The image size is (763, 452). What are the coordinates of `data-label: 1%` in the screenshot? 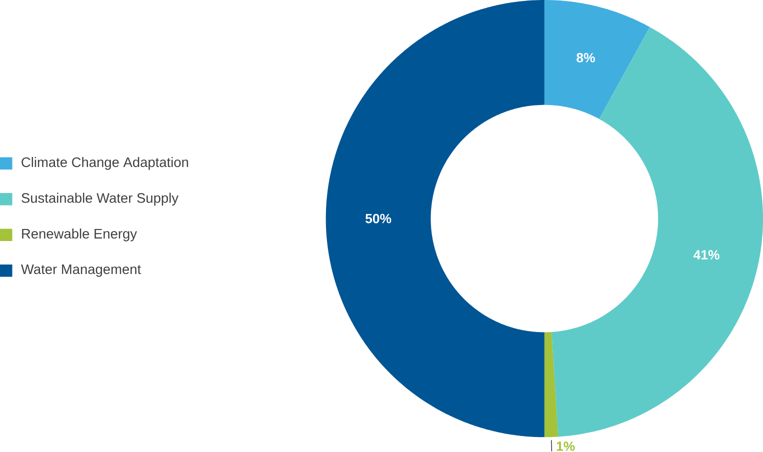 It's located at (565, 446).